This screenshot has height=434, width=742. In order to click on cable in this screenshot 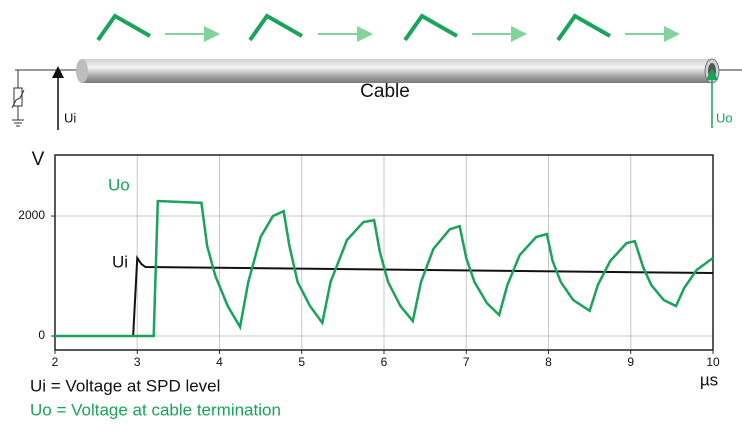, I will do `click(397, 71)`.